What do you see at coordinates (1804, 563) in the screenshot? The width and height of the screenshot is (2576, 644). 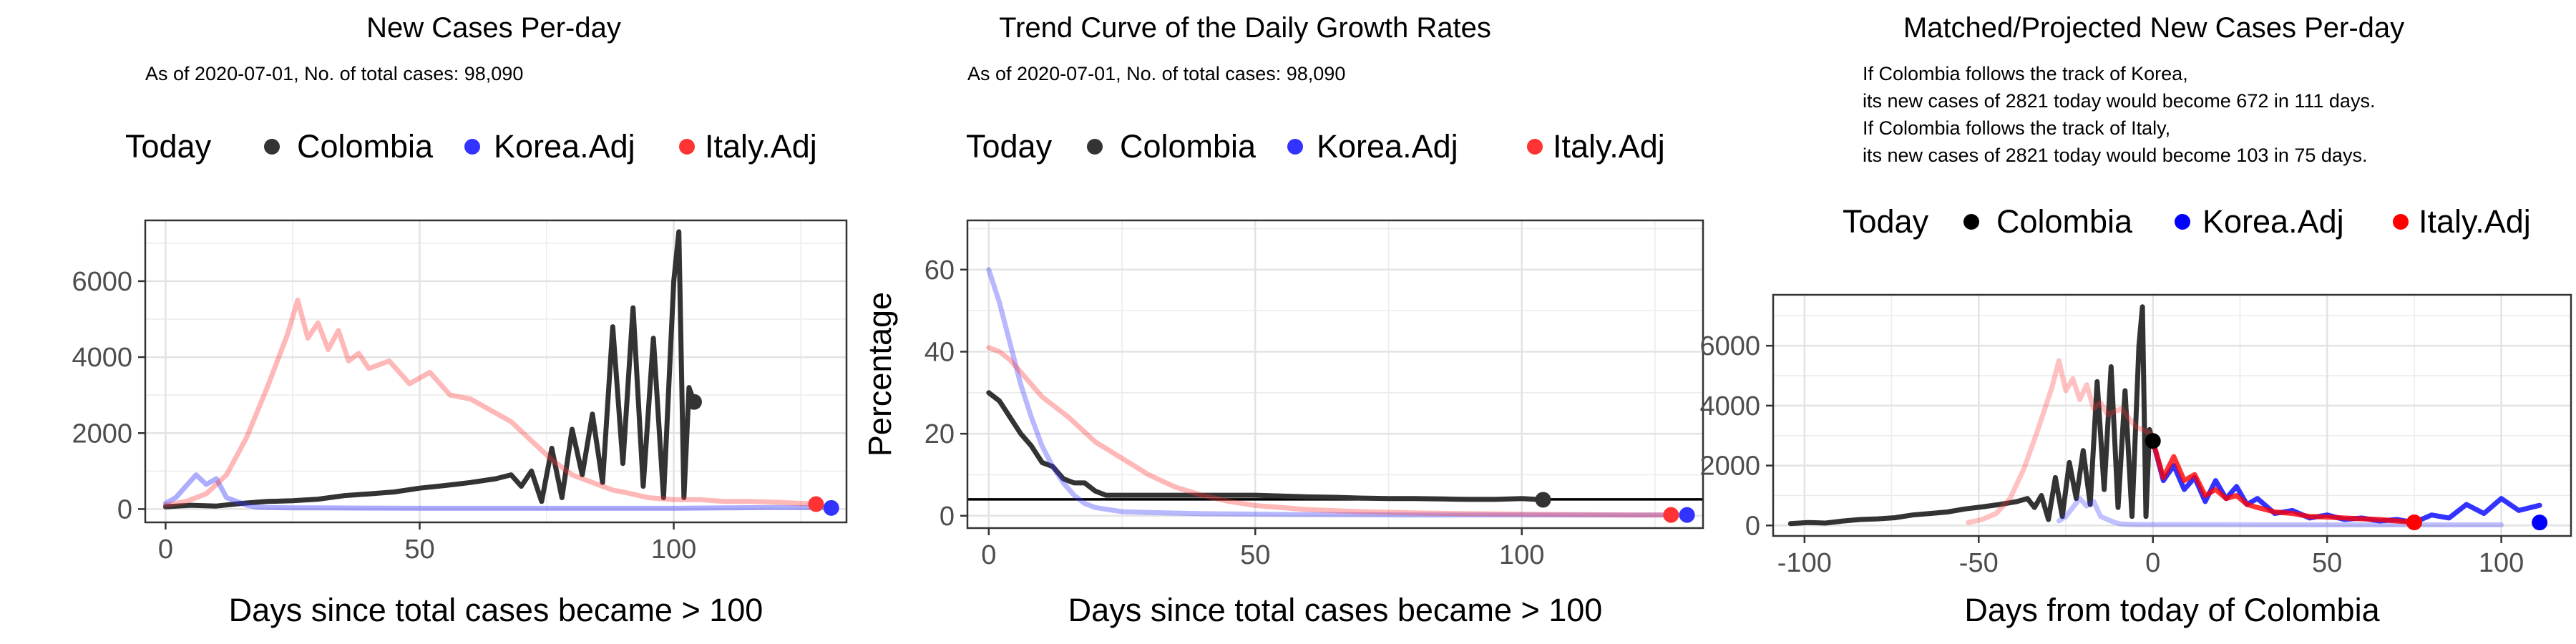 I see `x-tick-label: -100` at bounding box center [1804, 563].